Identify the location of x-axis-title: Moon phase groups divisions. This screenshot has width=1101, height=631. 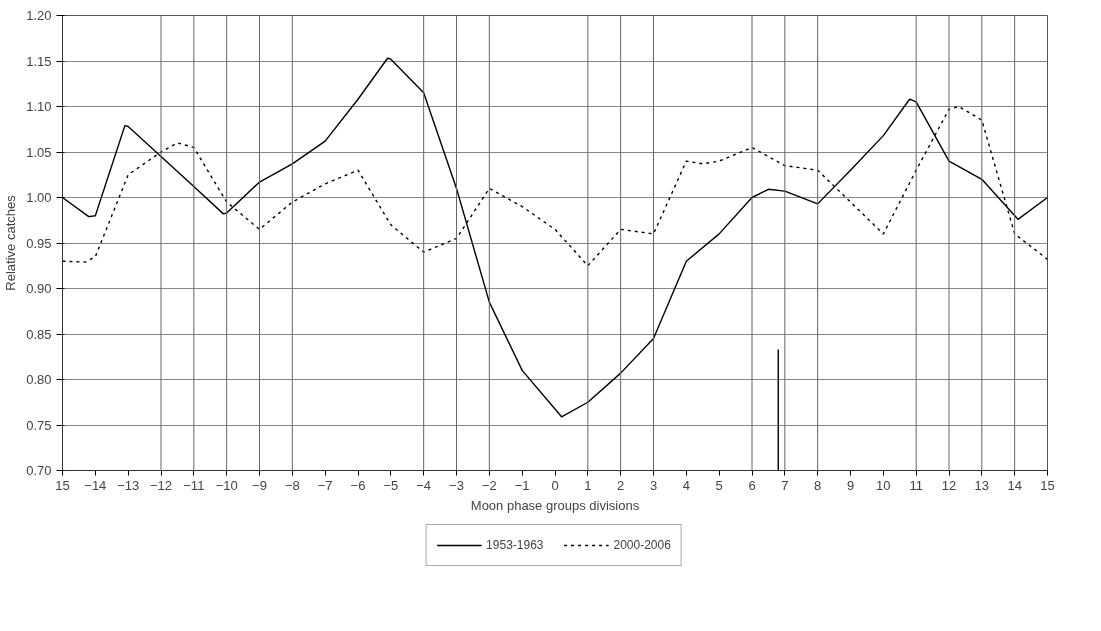
(555, 505).